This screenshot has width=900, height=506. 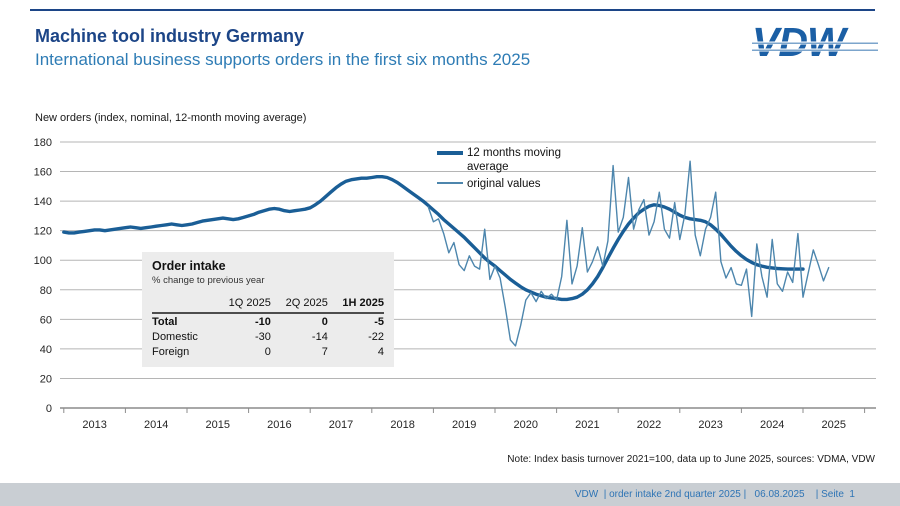 I want to click on vdw-logo-icon: VDW, so click(x=815, y=42).